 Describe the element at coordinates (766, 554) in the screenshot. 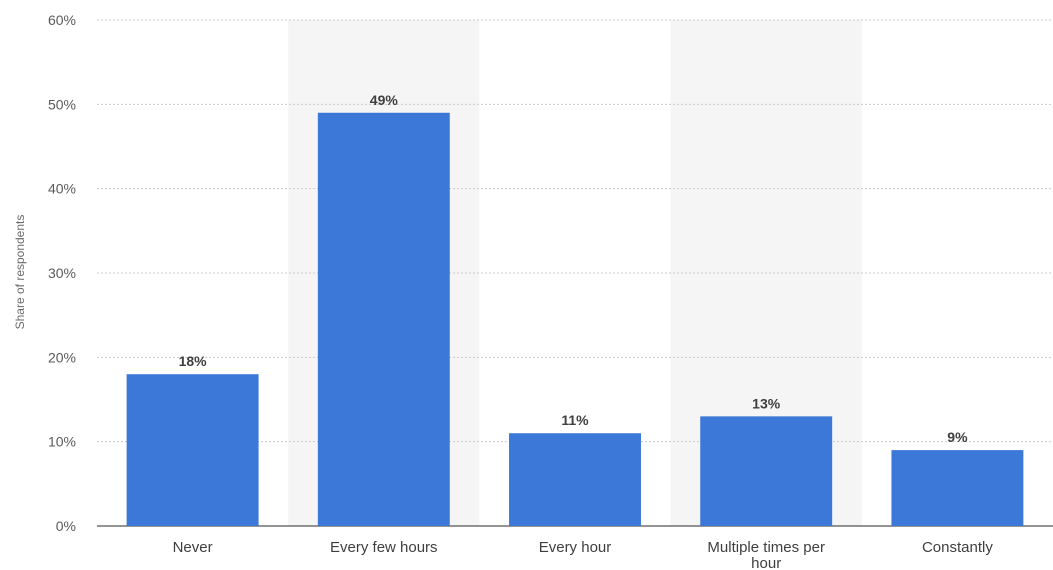

I see `x-tick-label: Multiple times per hour` at that location.